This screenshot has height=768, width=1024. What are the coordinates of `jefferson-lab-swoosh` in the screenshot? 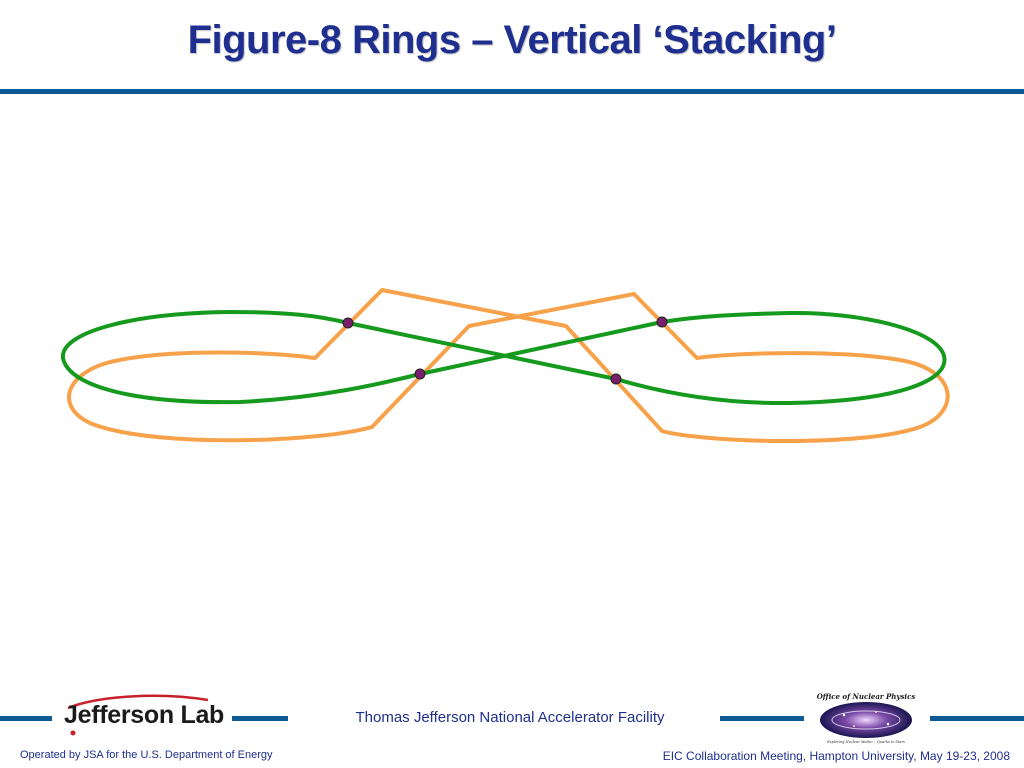 It's located at (138, 702).